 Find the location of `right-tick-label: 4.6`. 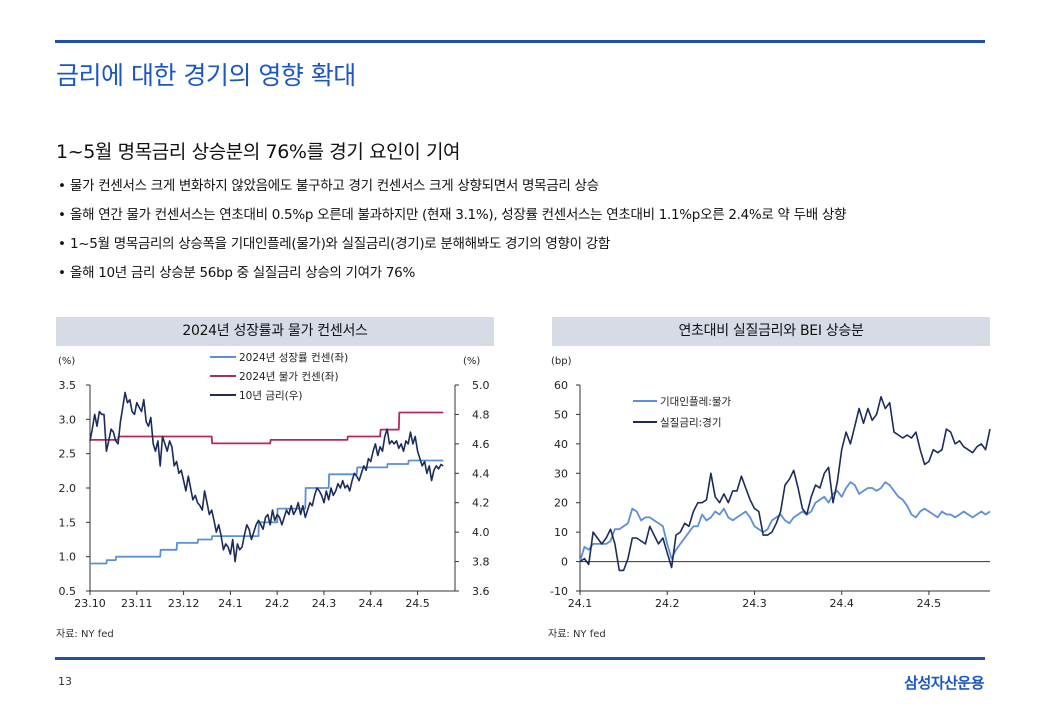

right-tick-label: 4.6 is located at coordinates (481, 444).